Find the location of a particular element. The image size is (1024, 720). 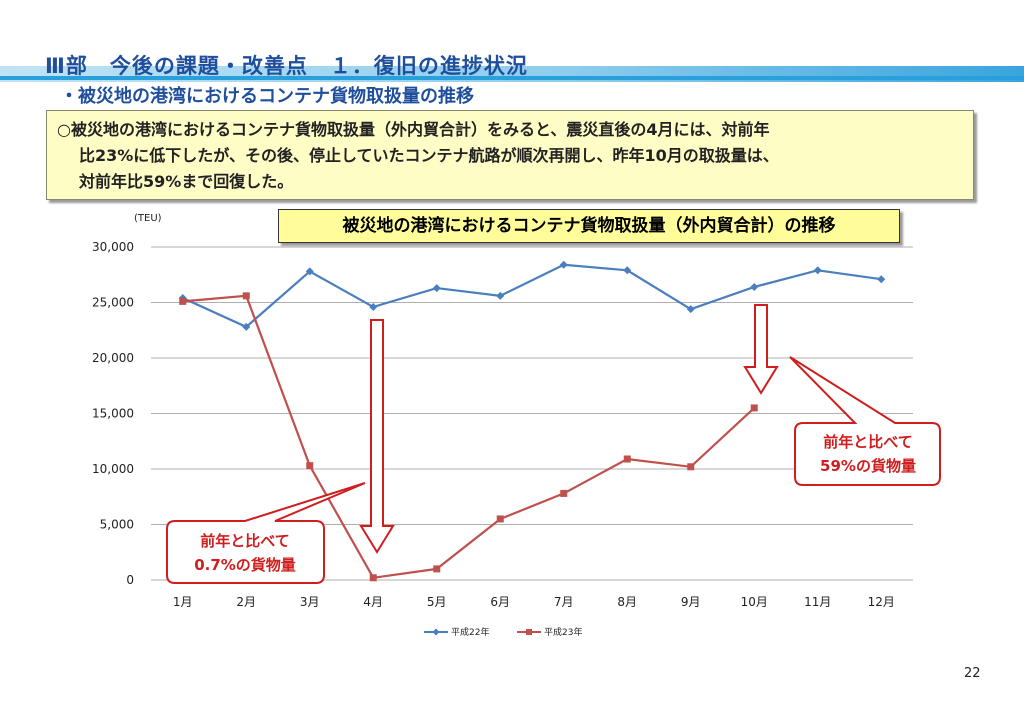

page-title: Ⅲ部 今後の課題・改善点 １．復旧の進捗状況 is located at coordinates (286, 66).